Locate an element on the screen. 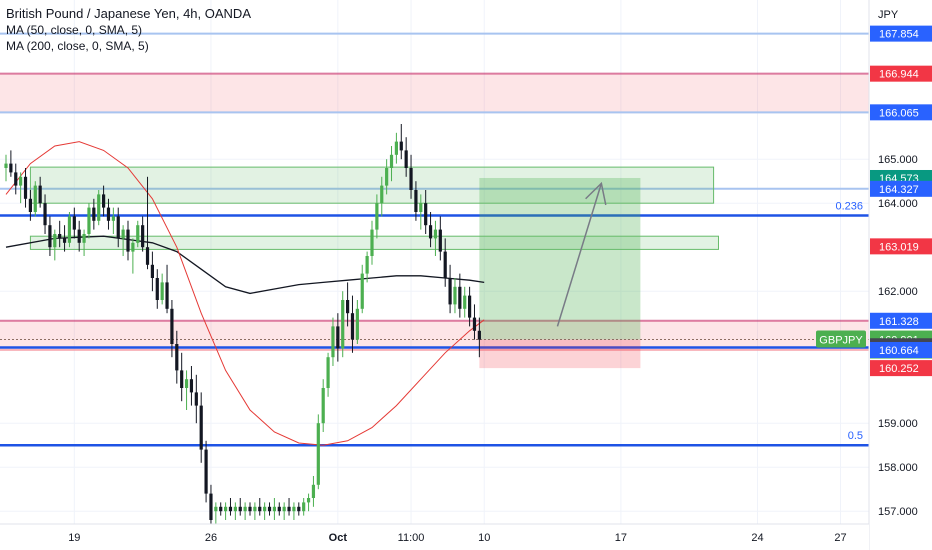 The width and height of the screenshot is (932, 550). time-tick-label: Oct is located at coordinates (338, 538).